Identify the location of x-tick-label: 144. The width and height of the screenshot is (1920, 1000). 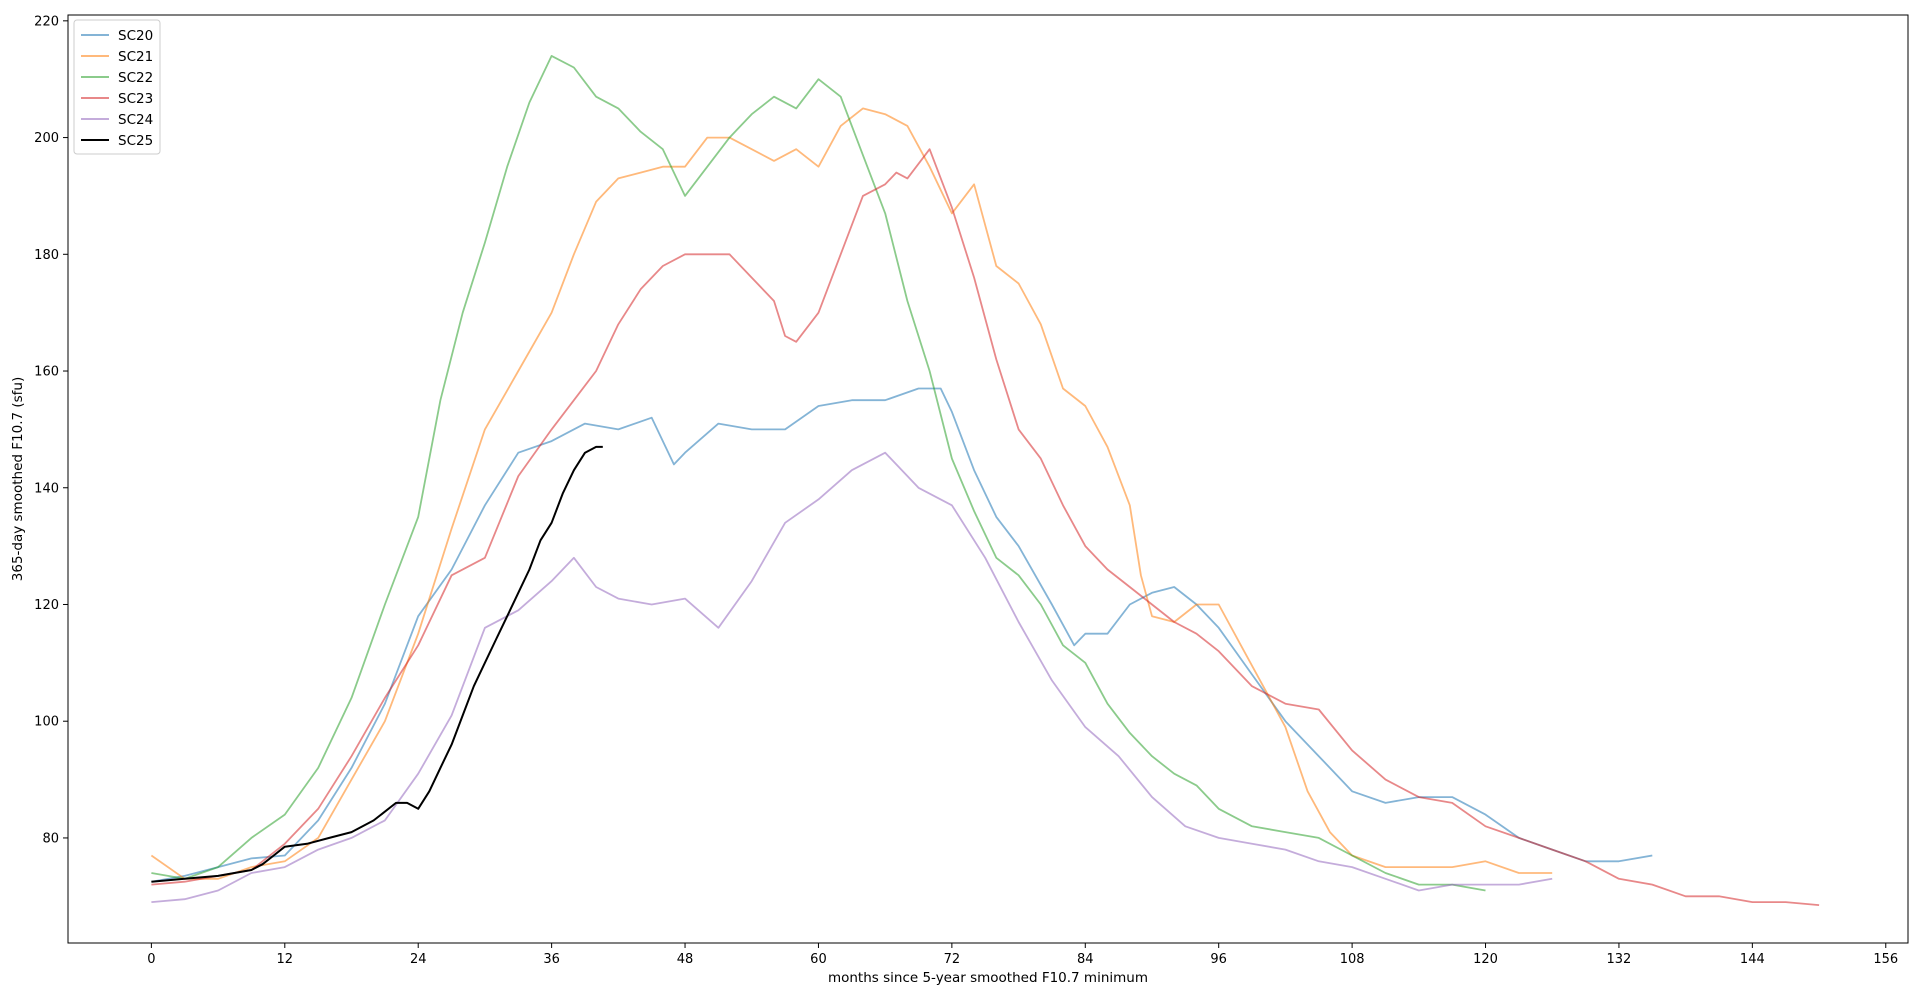
(1752, 959).